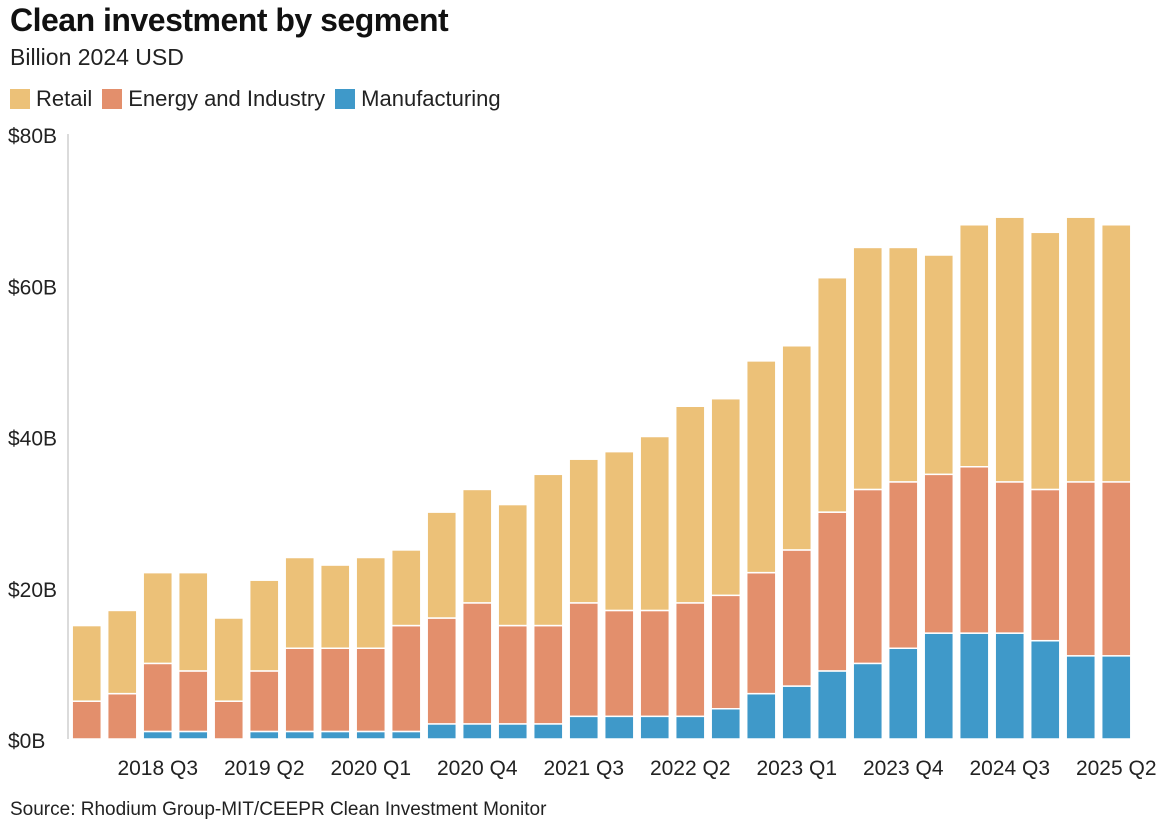 The image size is (1169, 829). I want to click on legend-item-retail: Retail, so click(51, 99).